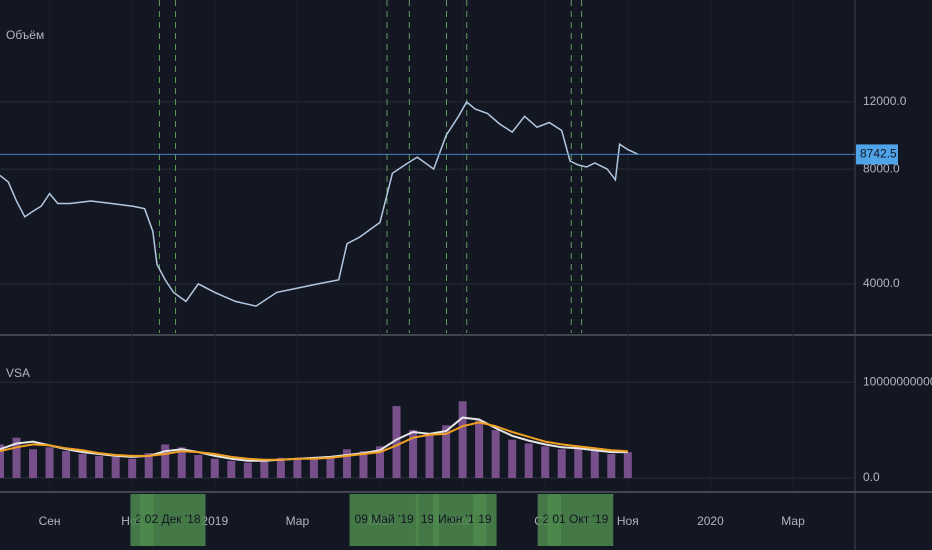 This screenshot has width=932, height=550. I want to click on x-tick-label: 2020, so click(710, 521).